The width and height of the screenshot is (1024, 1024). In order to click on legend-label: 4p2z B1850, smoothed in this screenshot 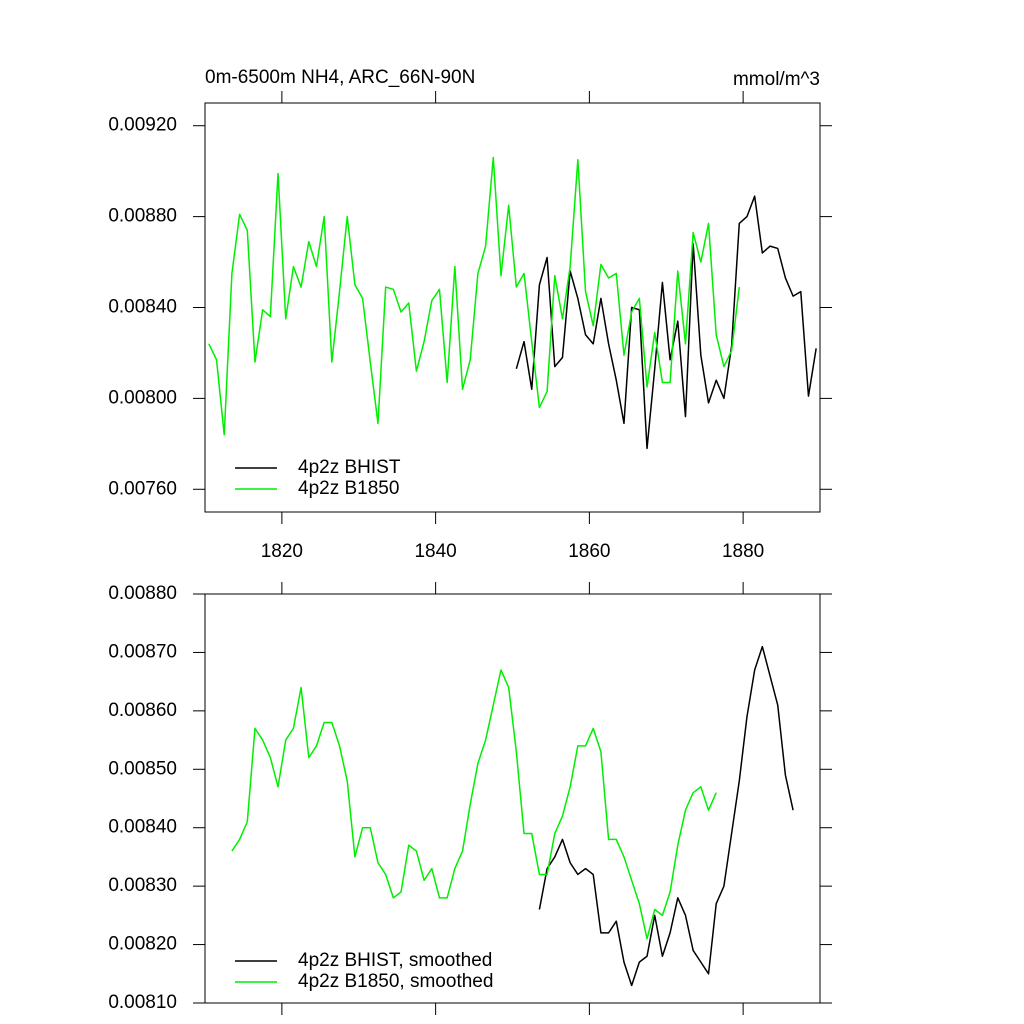, I will do `click(395, 981)`.